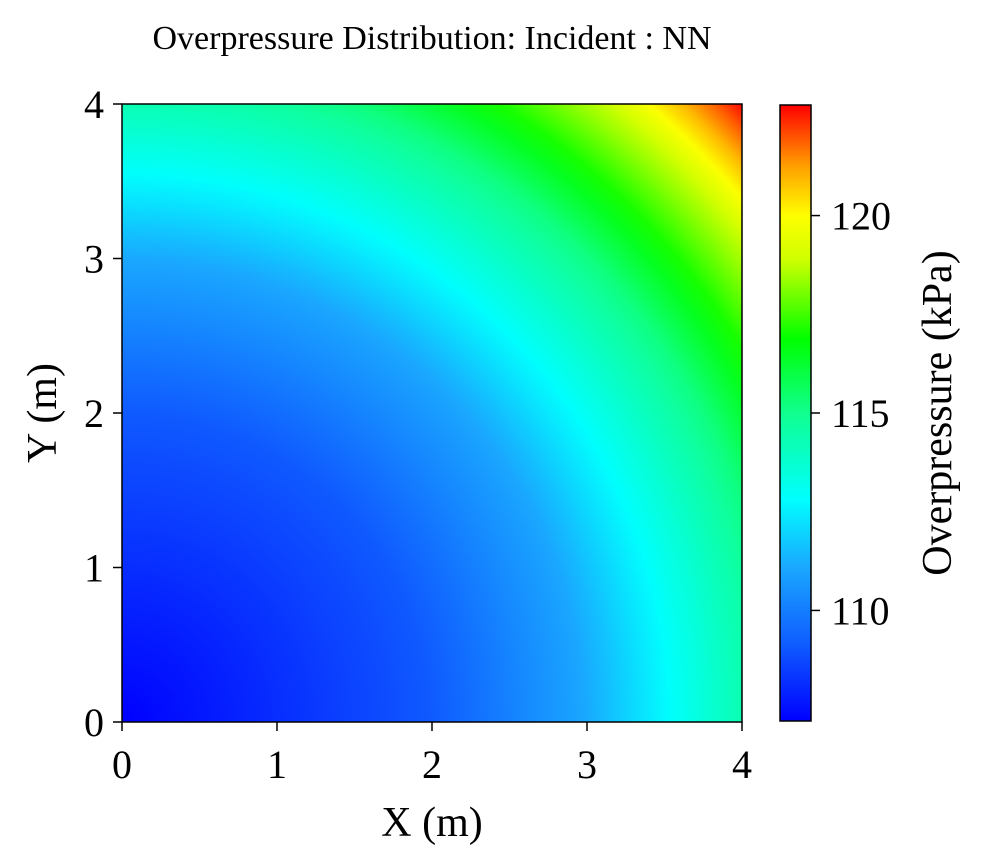  Describe the element at coordinates (432, 38) in the screenshot. I see `chart-title: Overpressure Distribution: Incident : NN` at that location.